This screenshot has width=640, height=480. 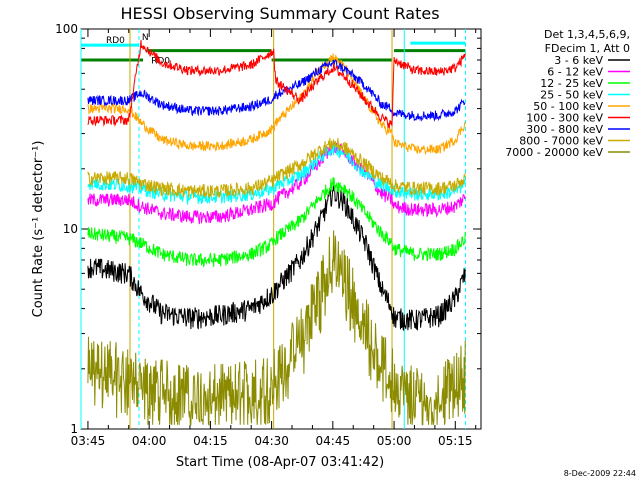 I want to click on y-tick-labels: 1 10 100, so click(x=66, y=229).